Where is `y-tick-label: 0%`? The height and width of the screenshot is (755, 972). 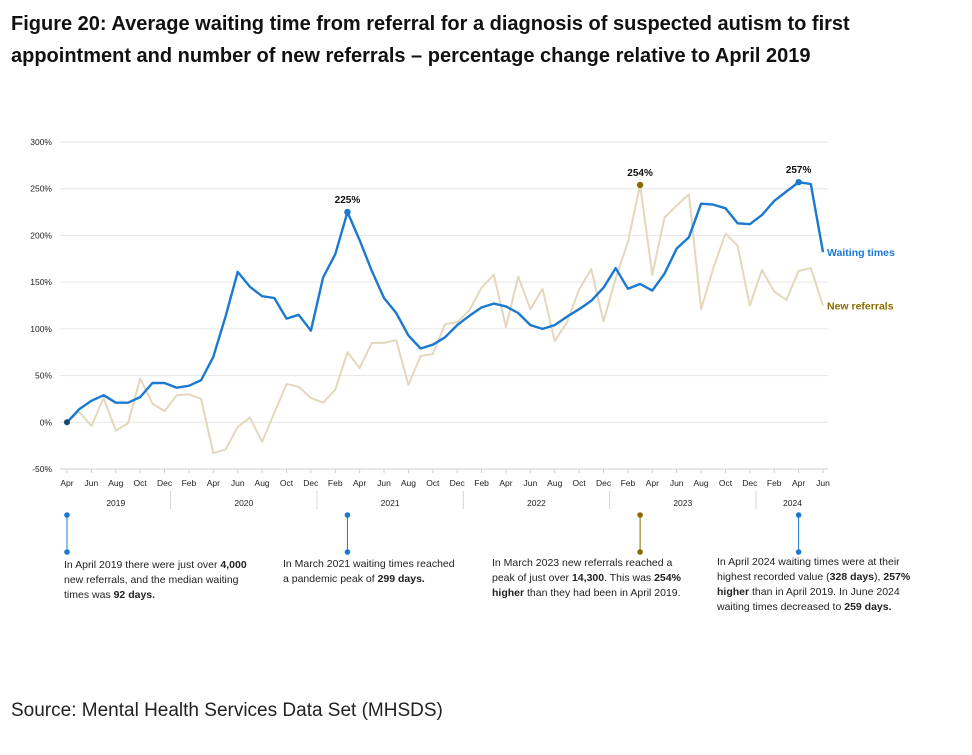 y-tick-label: 0% is located at coordinates (46, 422).